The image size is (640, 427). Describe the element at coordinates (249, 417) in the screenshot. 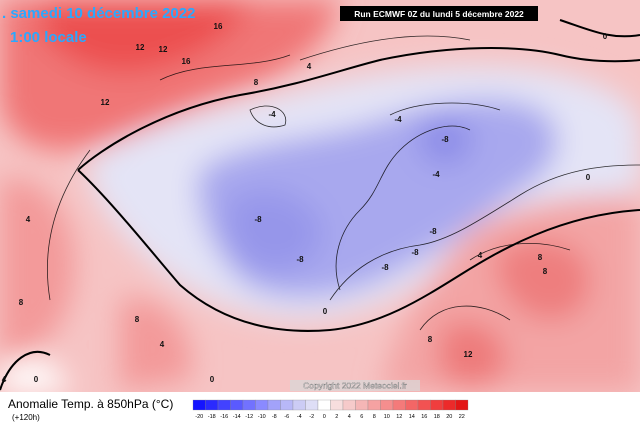

I see `colorbar-tick-label: -12` at that location.